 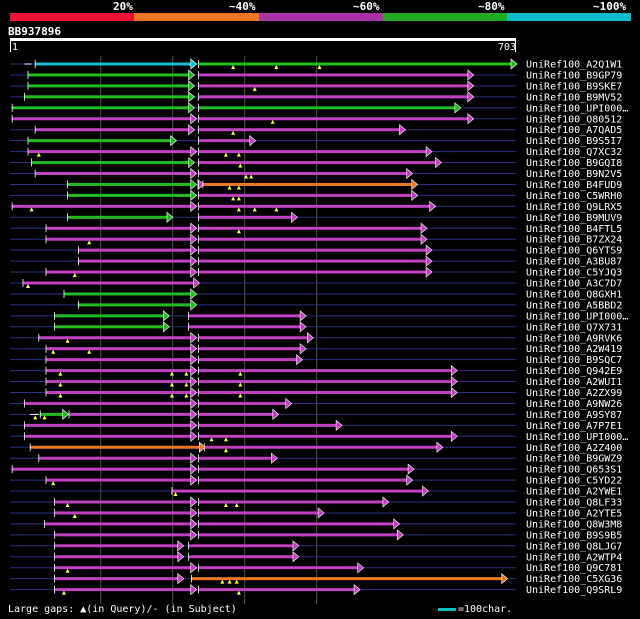 What do you see at coordinates (574, 513) in the screenshot?
I see `hit-label: UniRef100_A2YTE5` at bounding box center [574, 513].